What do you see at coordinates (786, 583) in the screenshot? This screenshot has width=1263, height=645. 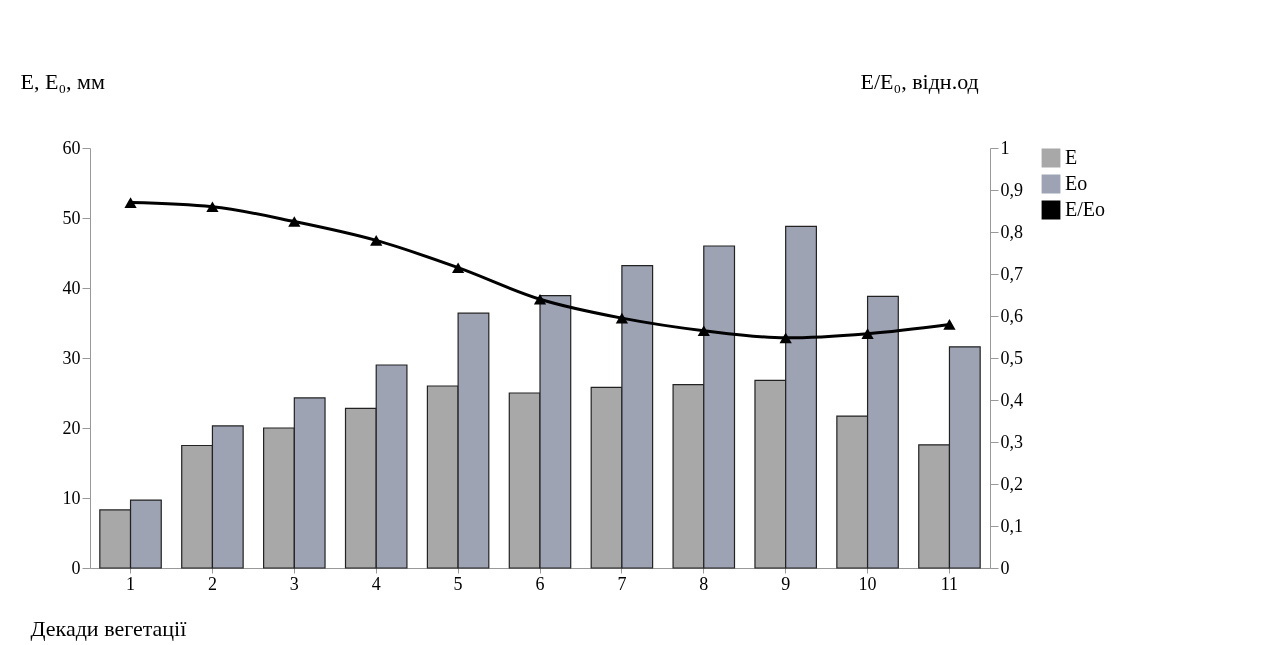 I see `x-tick-label: 9` at bounding box center [786, 583].